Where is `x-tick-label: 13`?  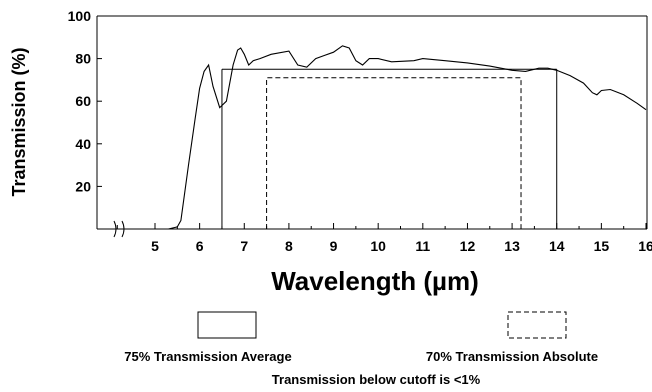 x-tick-label: 13 is located at coordinates (512, 246).